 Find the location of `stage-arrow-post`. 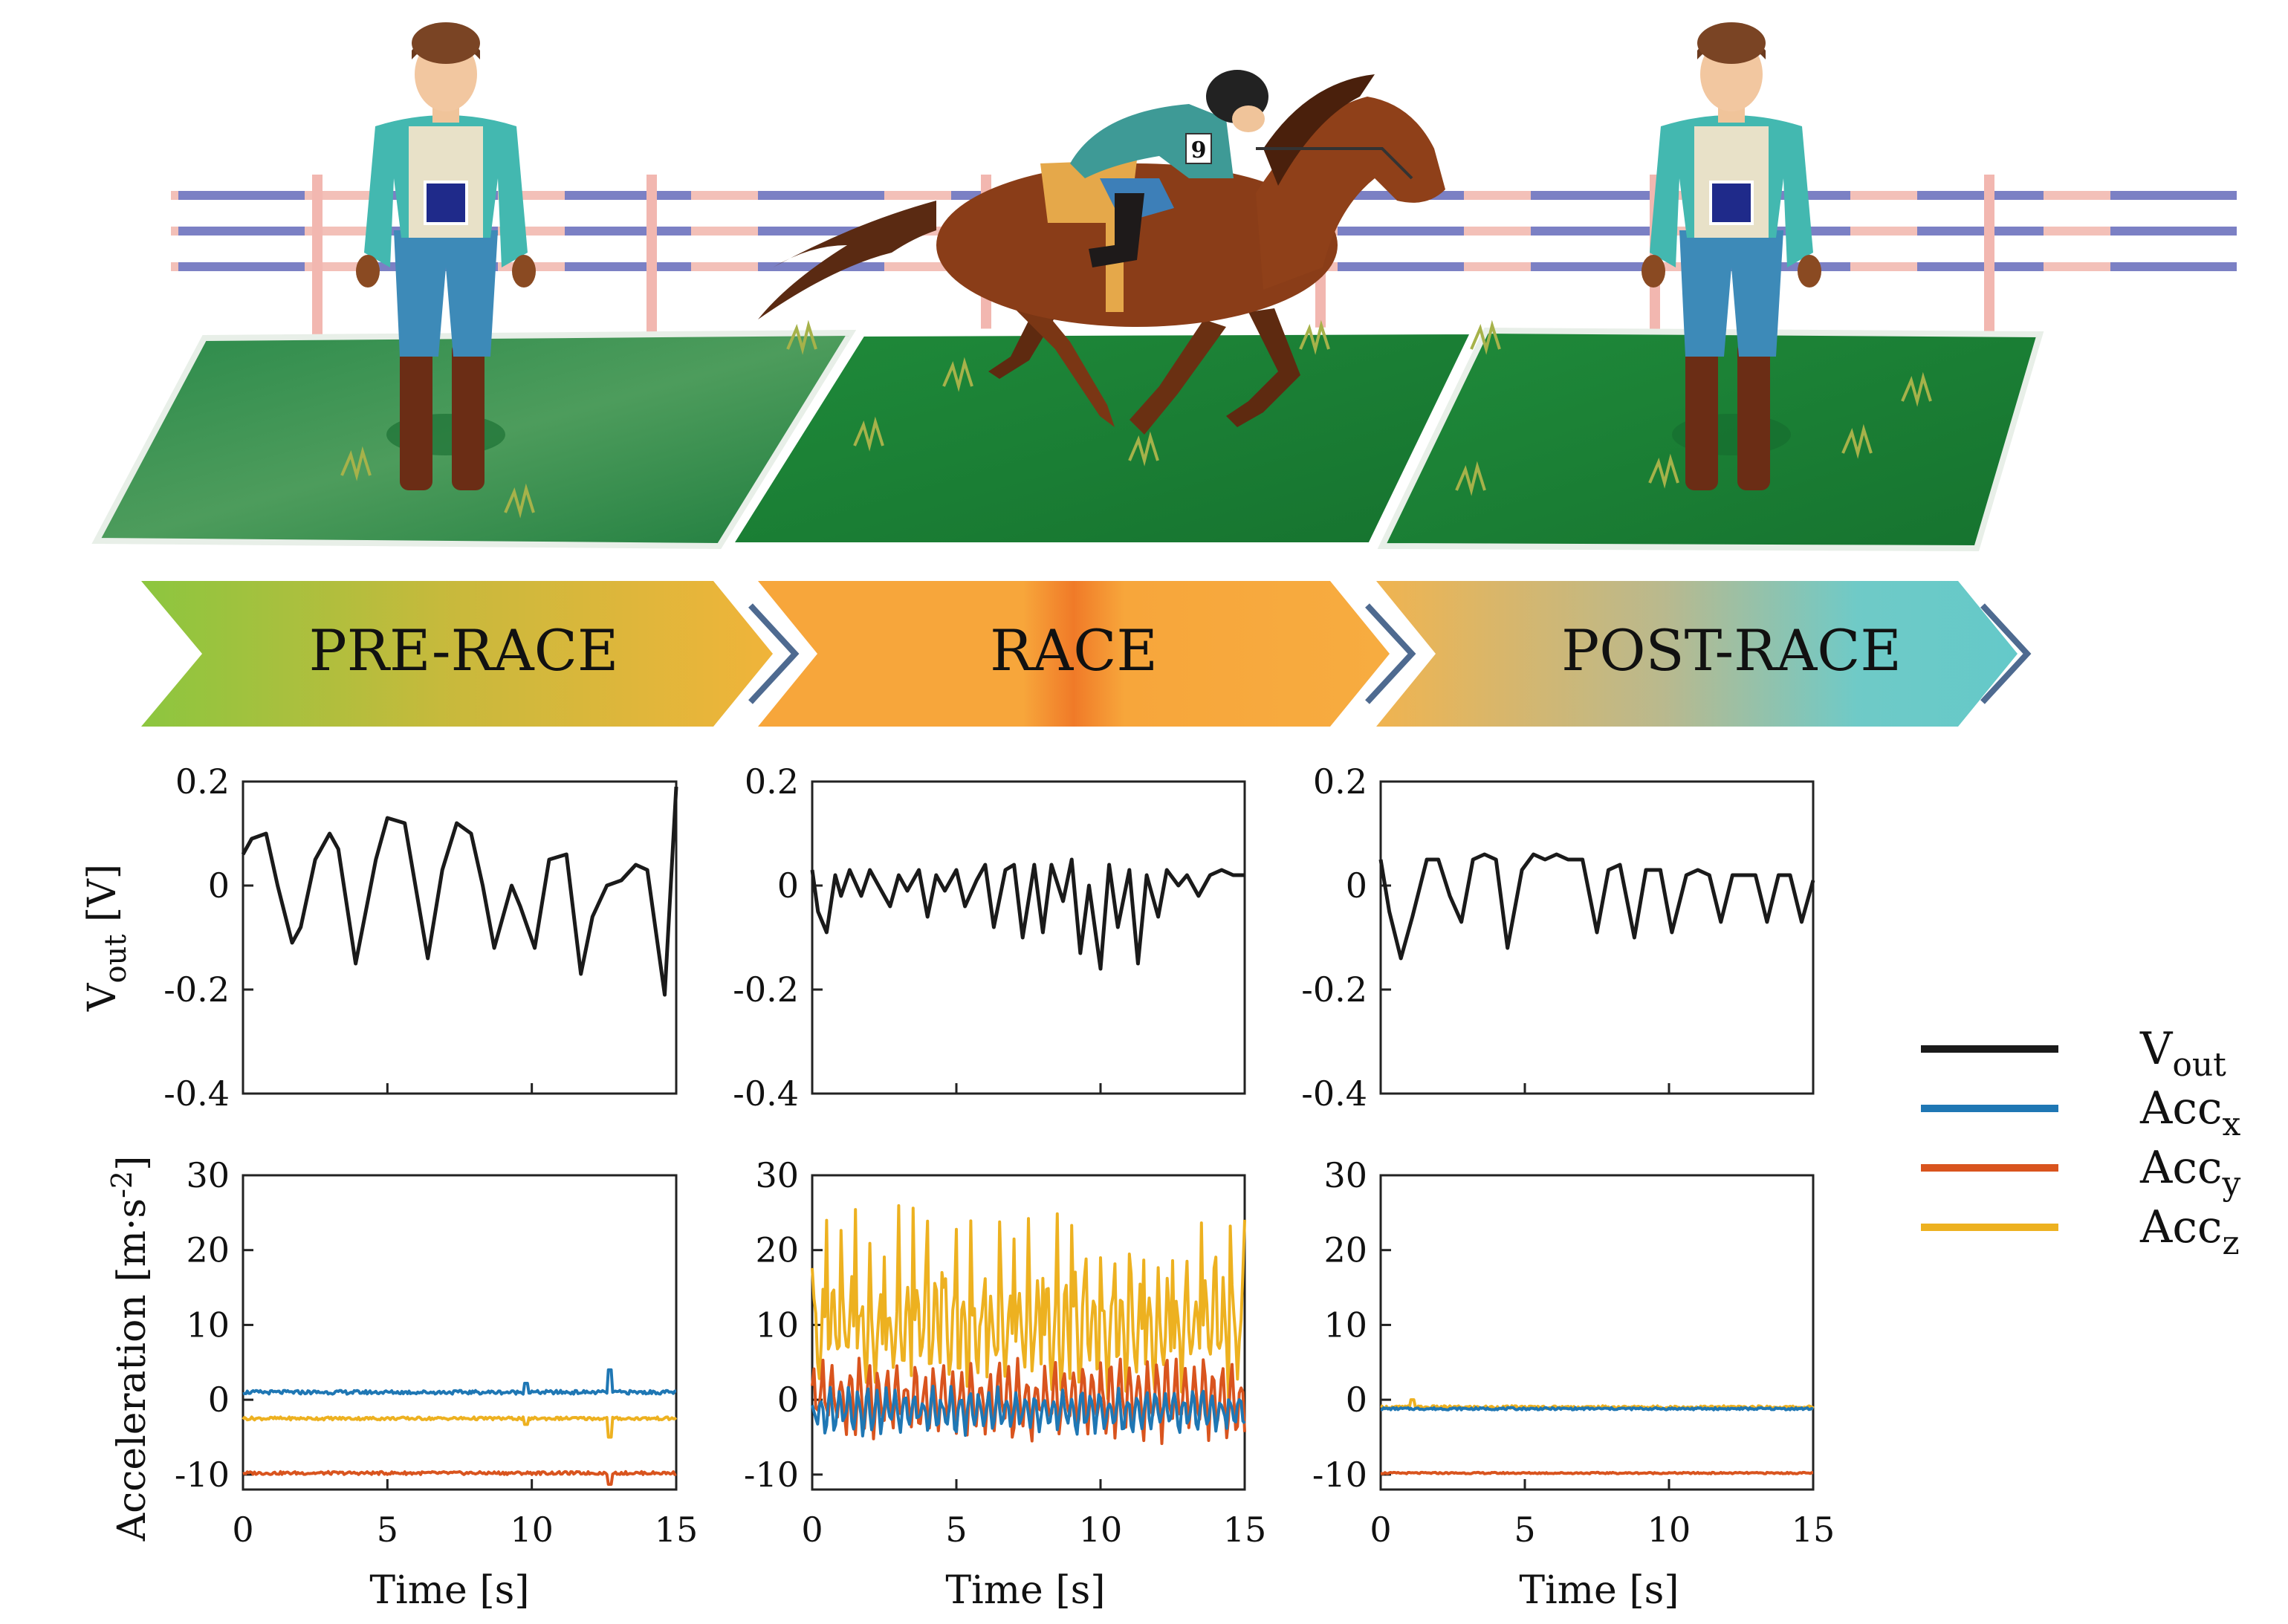

stage-arrow-post is located at coordinates (1697, 654).